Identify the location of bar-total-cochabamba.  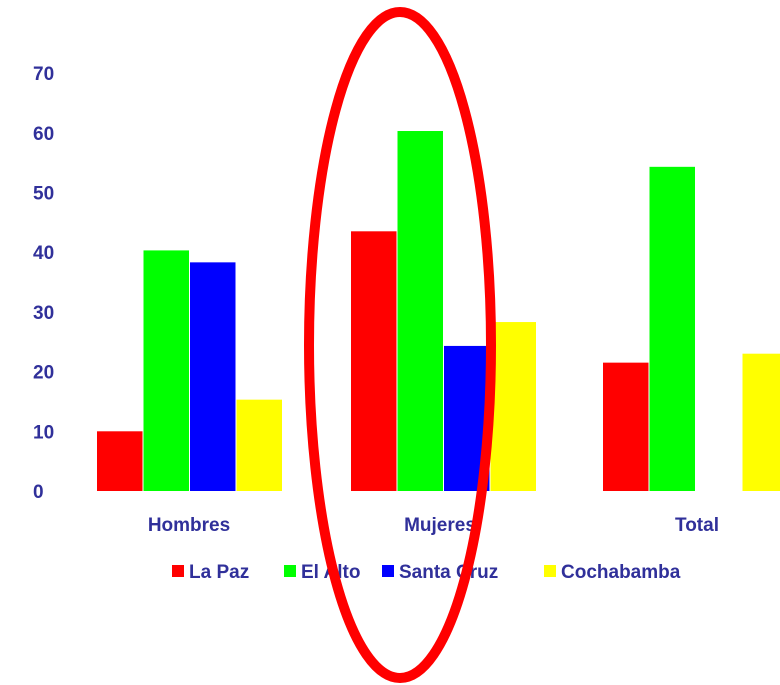
(761, 422).